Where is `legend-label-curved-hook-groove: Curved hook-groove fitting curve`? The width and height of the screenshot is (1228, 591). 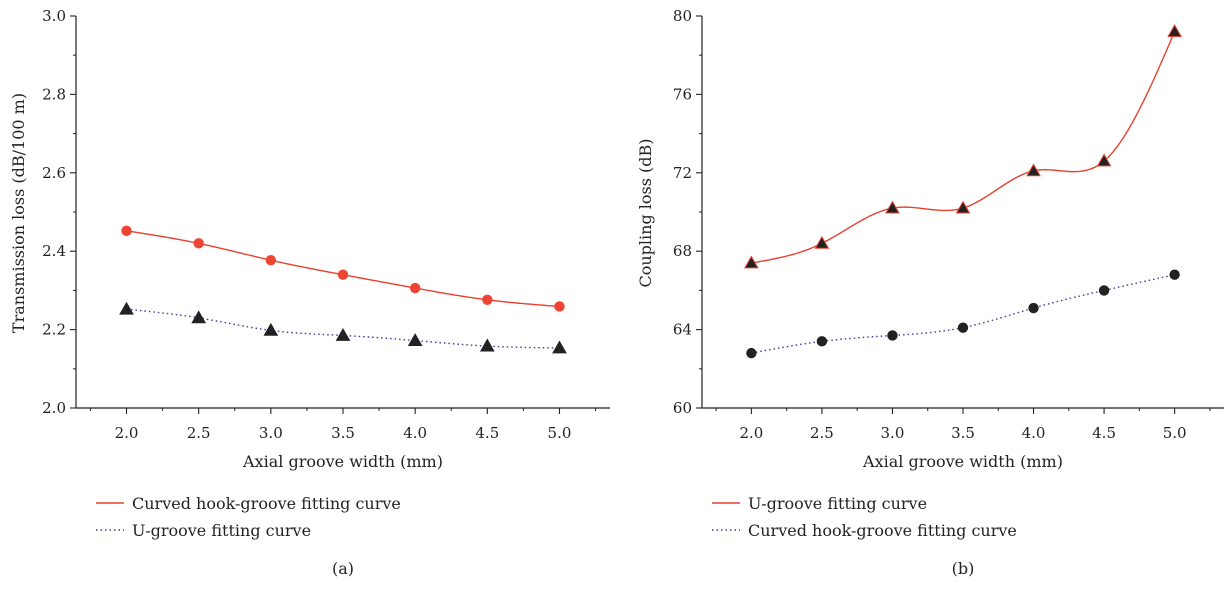
legend-label-curved-hook-groove: Curved hook-groove fitting curve is located at coordinates (266, 503).